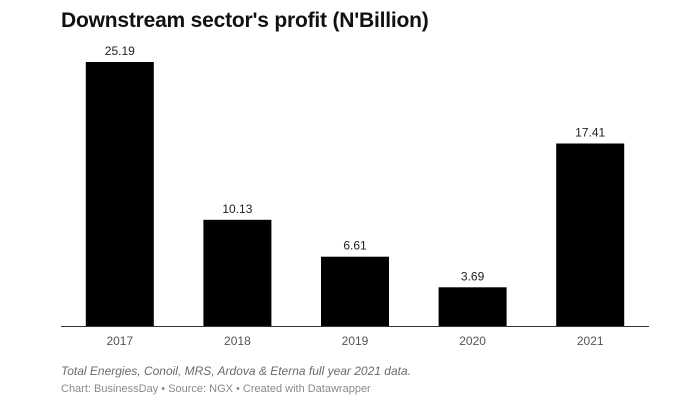 This screenshot has width=700, height=400. Describe the element at coordinates (237, 272) in the screenshot. I see `bar-2018` at that location.